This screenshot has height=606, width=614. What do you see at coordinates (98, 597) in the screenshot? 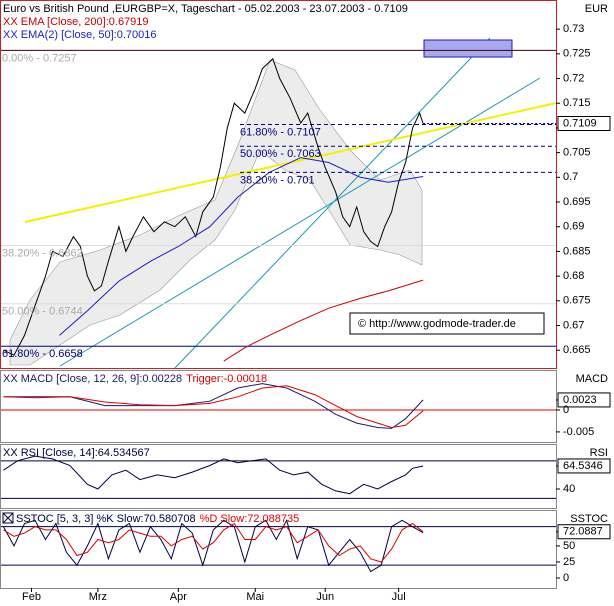
I see `x-tick-label: Mrz` at bounding box center [98, 597].